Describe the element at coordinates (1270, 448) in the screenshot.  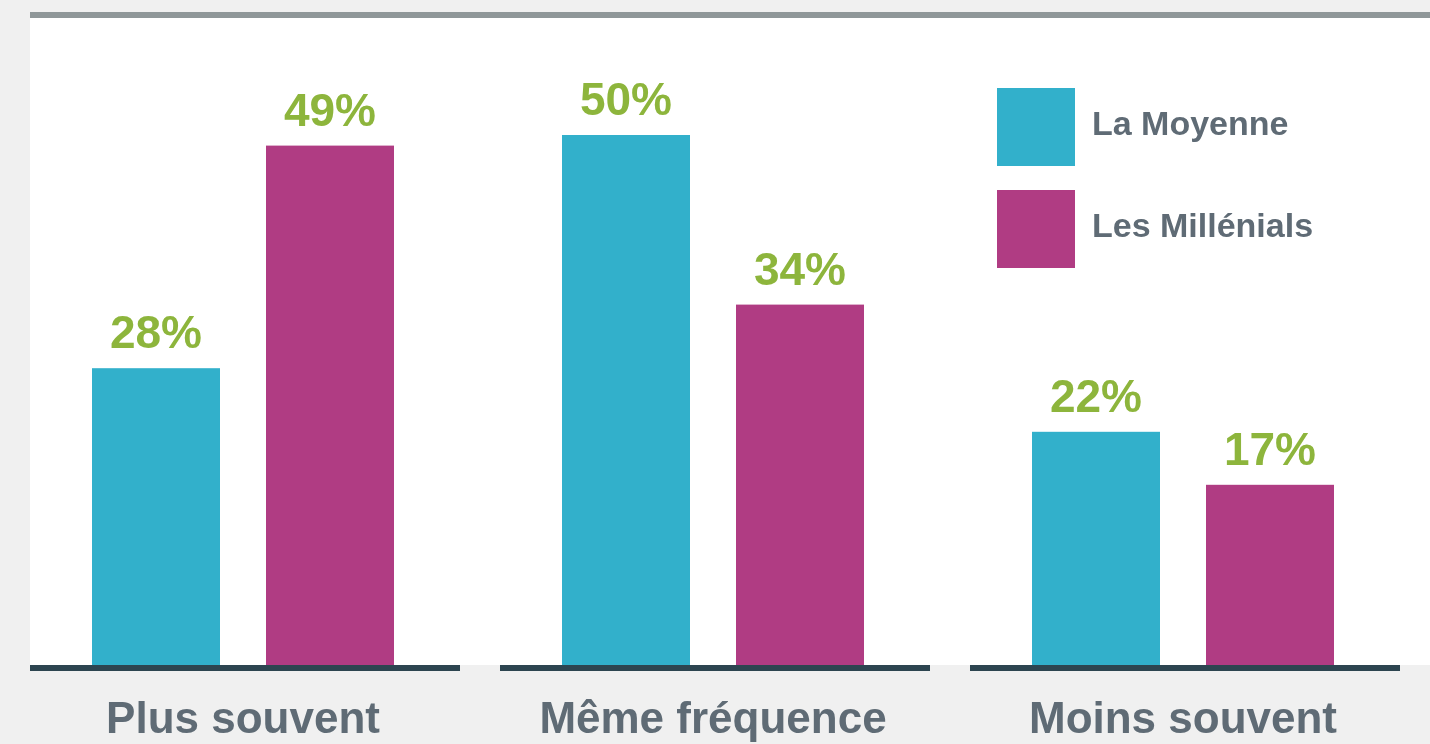
I see `data-label: 17%` at that location.